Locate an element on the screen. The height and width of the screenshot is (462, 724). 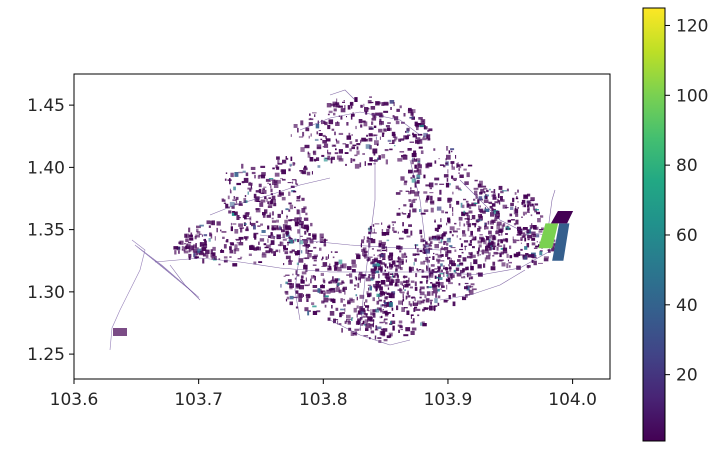
colorbar is located at coordinates (654, 224).